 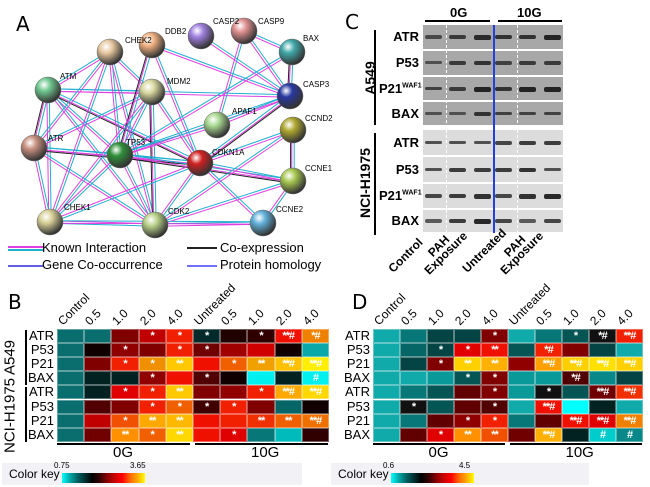 What do you see at coordinates (529, 12) in the screenshot?
I see `blot-group-10g: 10G` at bounding box center [529, 12].